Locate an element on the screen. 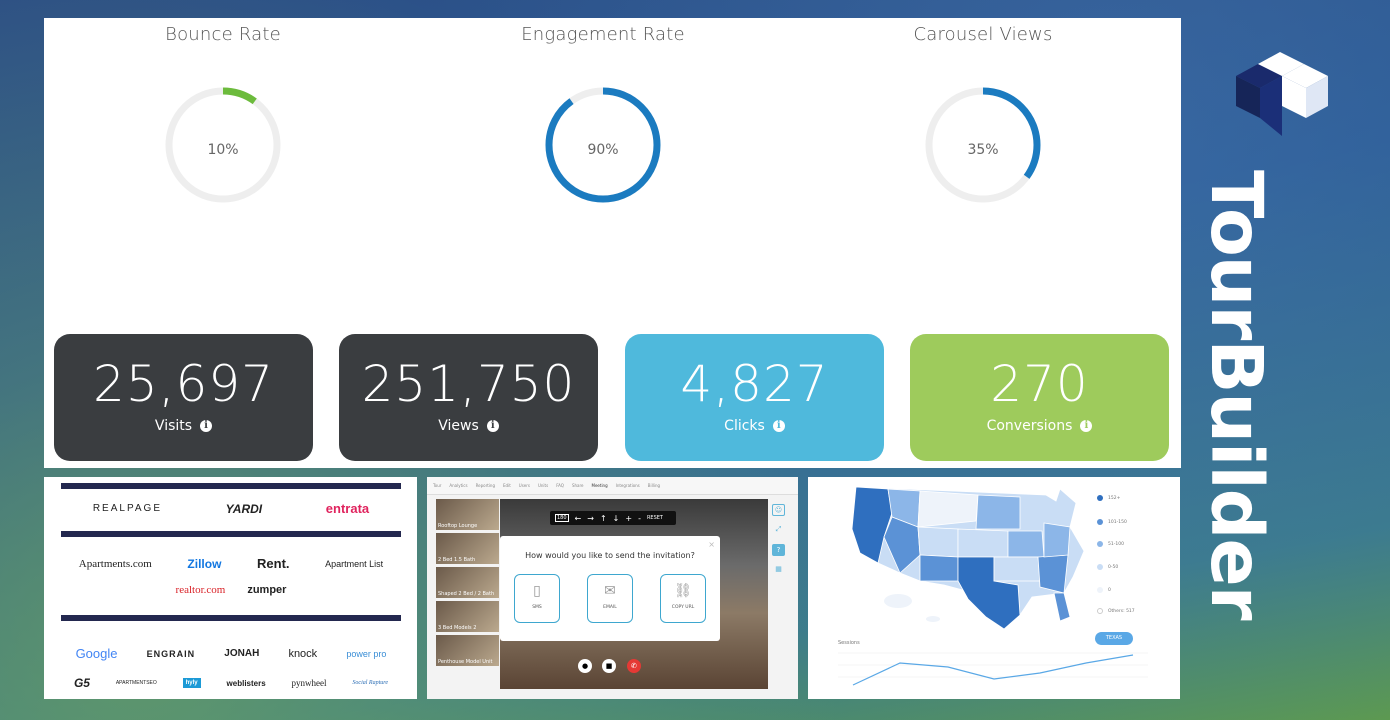 The height and width of the screenshot is (720, 1390). nav-billing: Billing is located at coordinates (654, 485).